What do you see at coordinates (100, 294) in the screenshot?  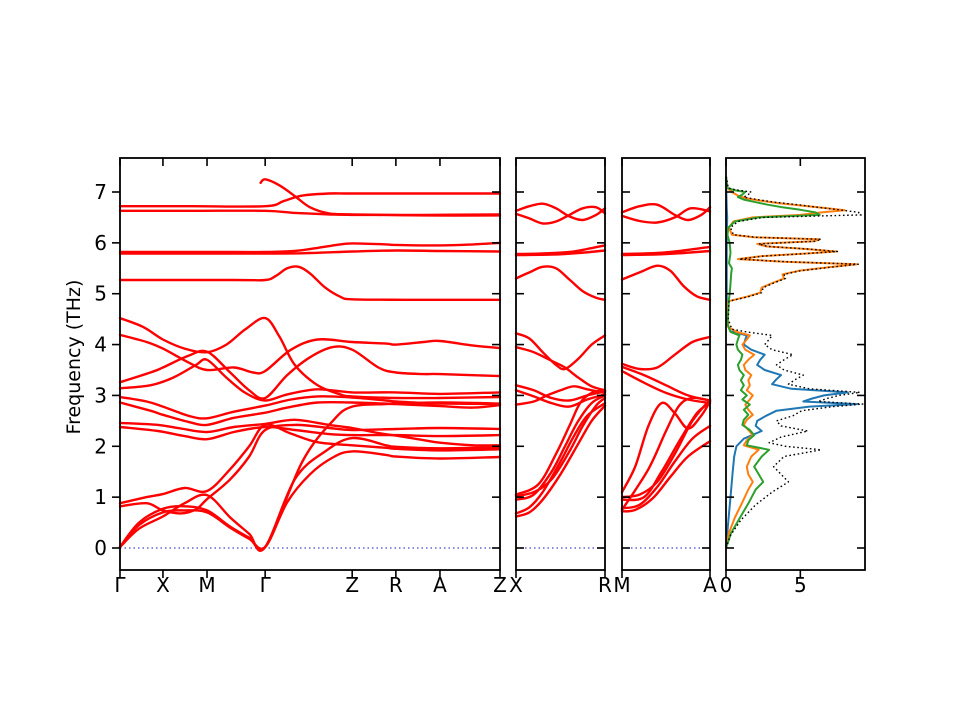 I see `y-tick-label: 5` at bounding box center [100, 294].